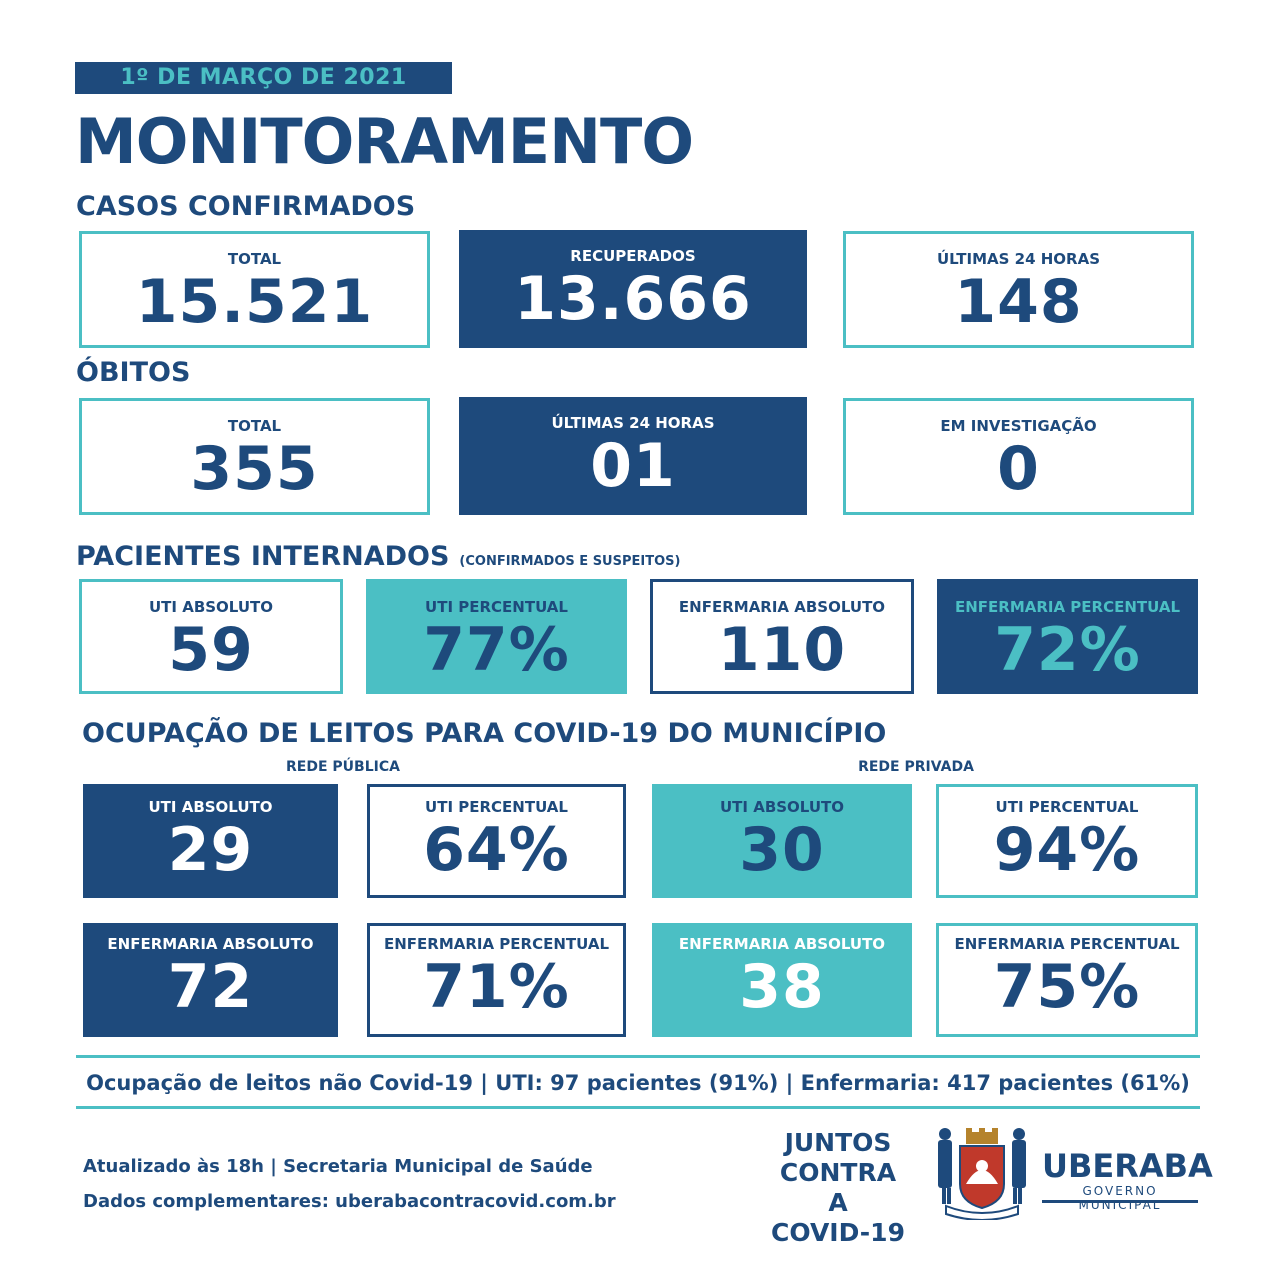 The height and width of the screenshot is (1280, 1280). What do you see at coordinates (1018, 426) in the screenshot?
I see `card-label: EM INVESTIGAÇÃO` at bounding box center [1018, 426].